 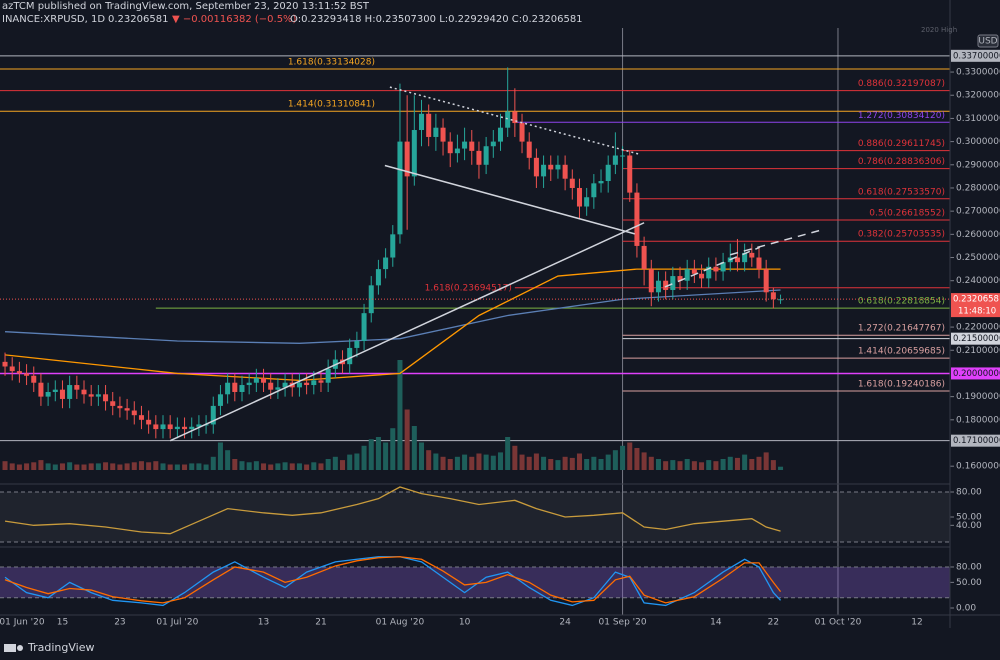 What do you see at coordinates (838, 623) in the screenshot?
I see `x-tick-label: 01 Oct '20` at bounding box center [838, 623].